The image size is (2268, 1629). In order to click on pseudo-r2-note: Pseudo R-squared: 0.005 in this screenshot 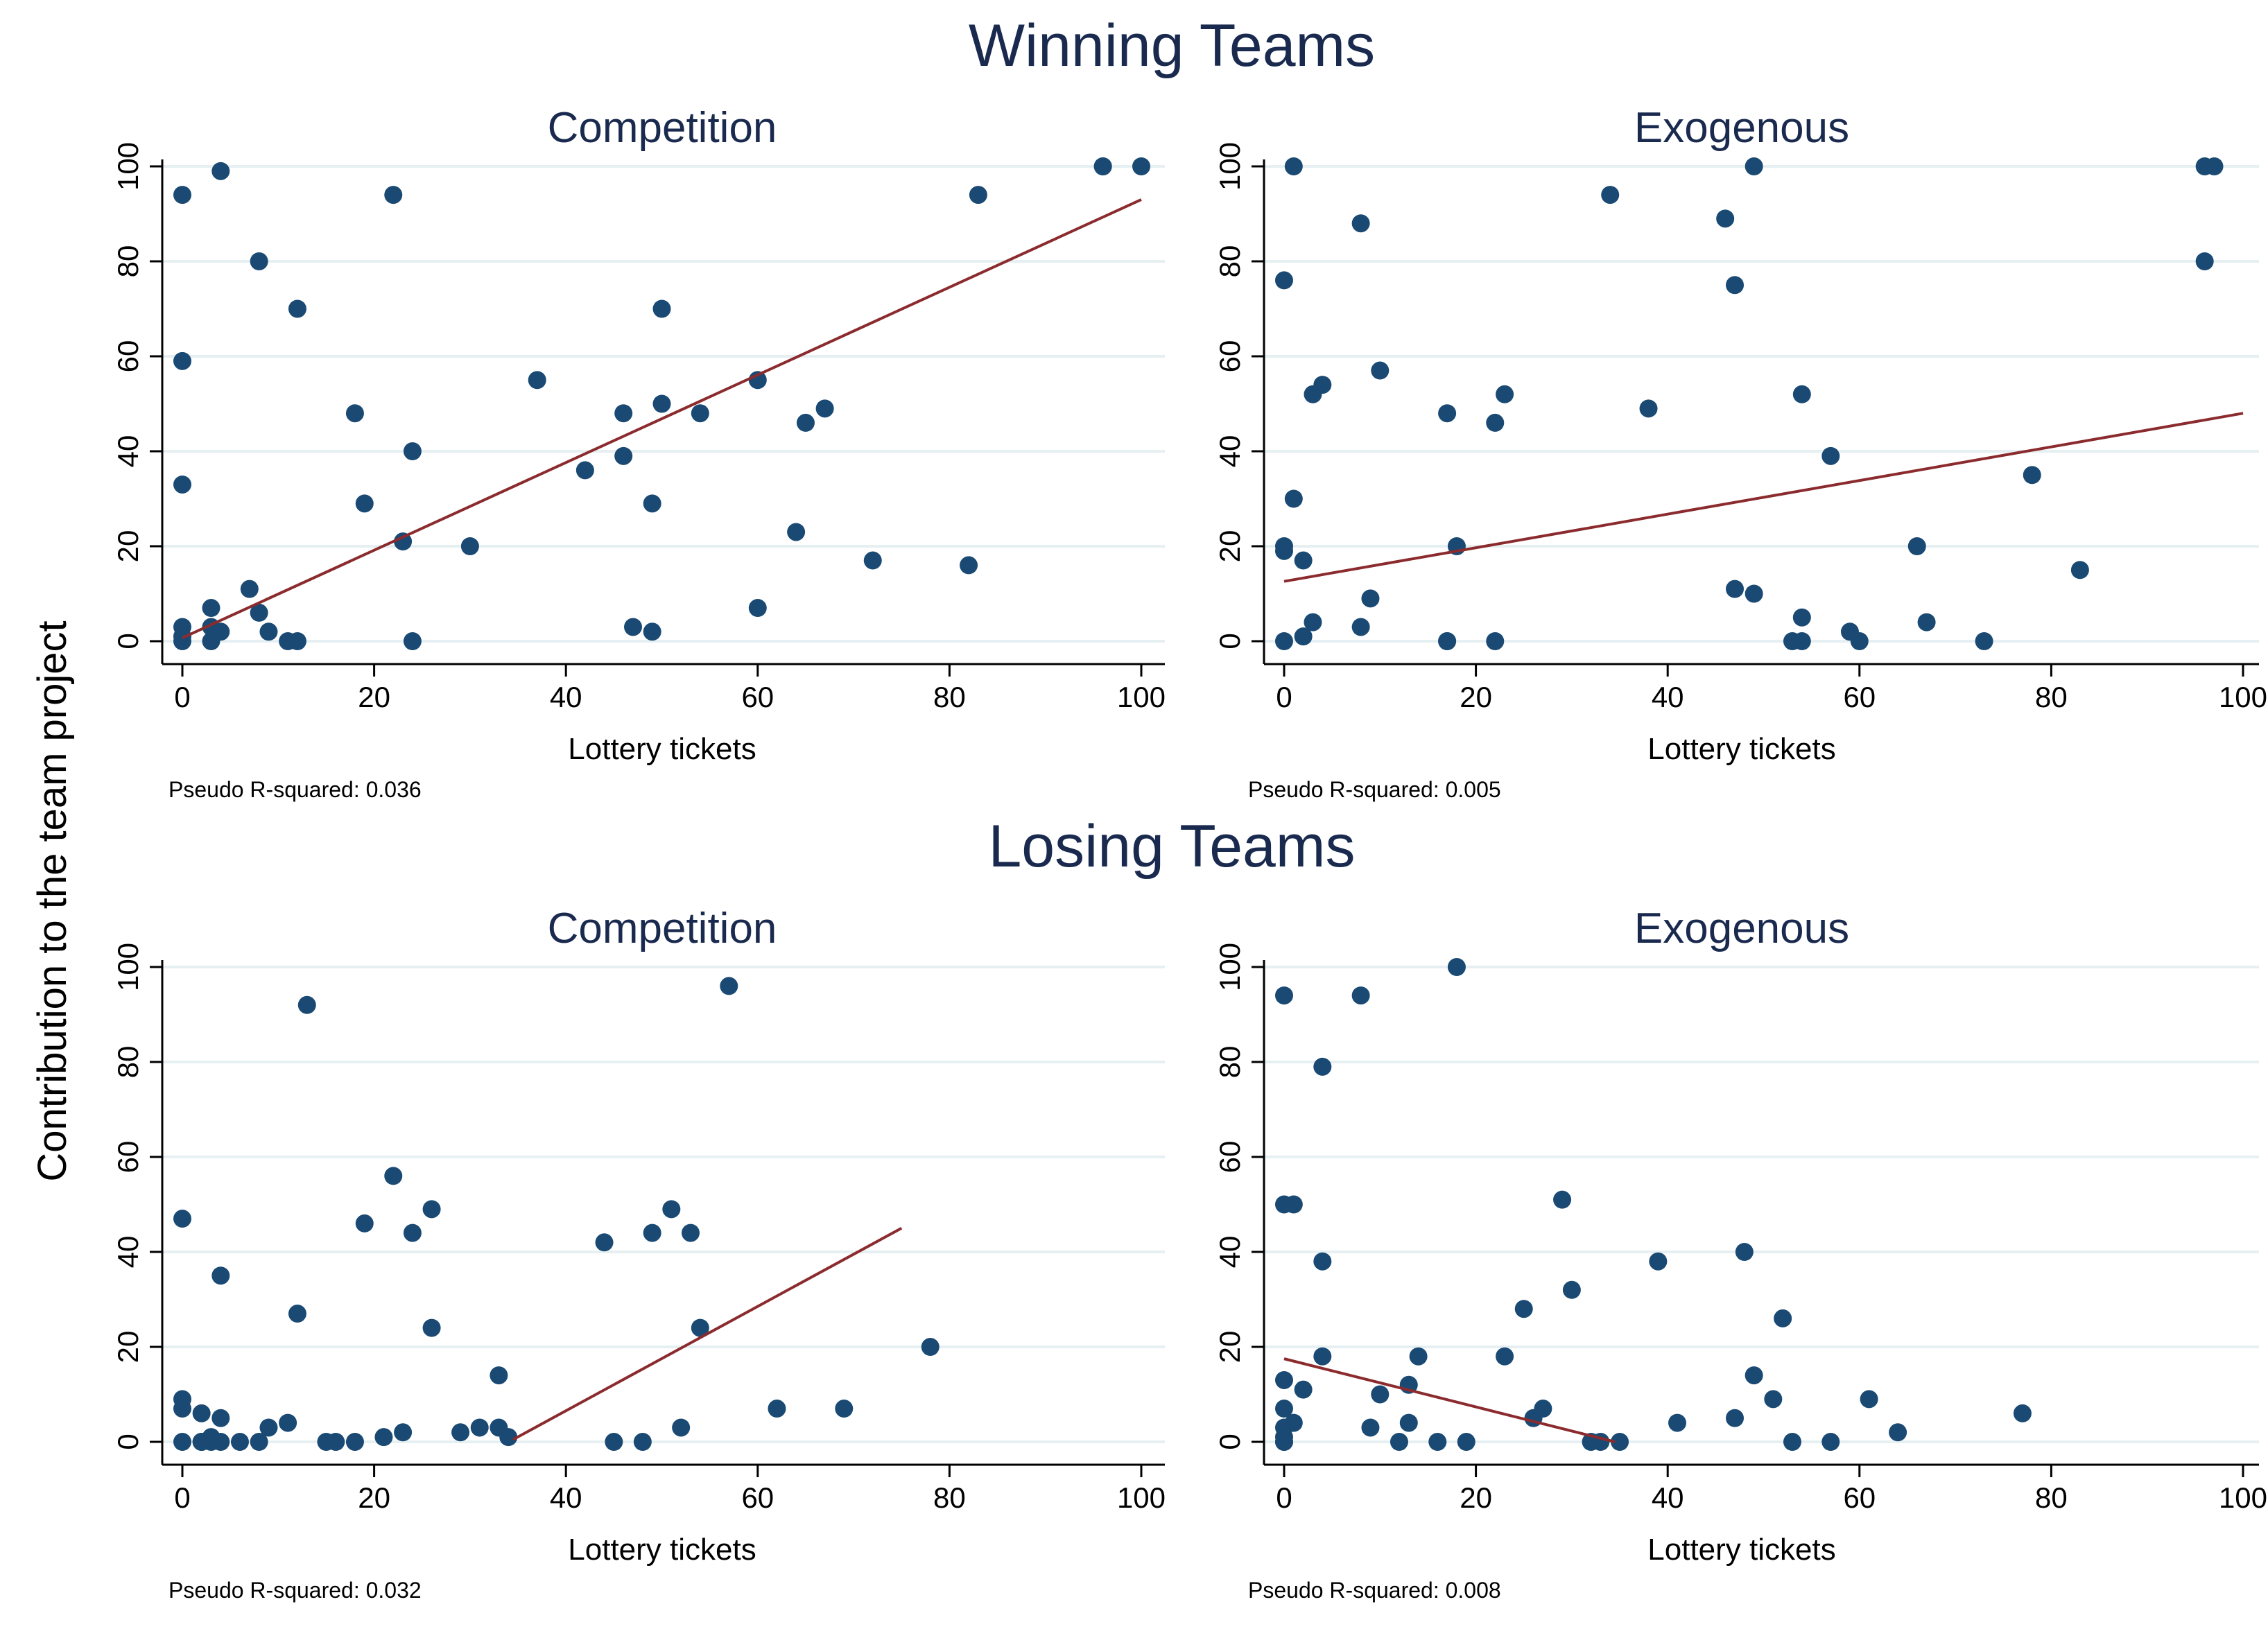, I will do `click(1374, 790)`.